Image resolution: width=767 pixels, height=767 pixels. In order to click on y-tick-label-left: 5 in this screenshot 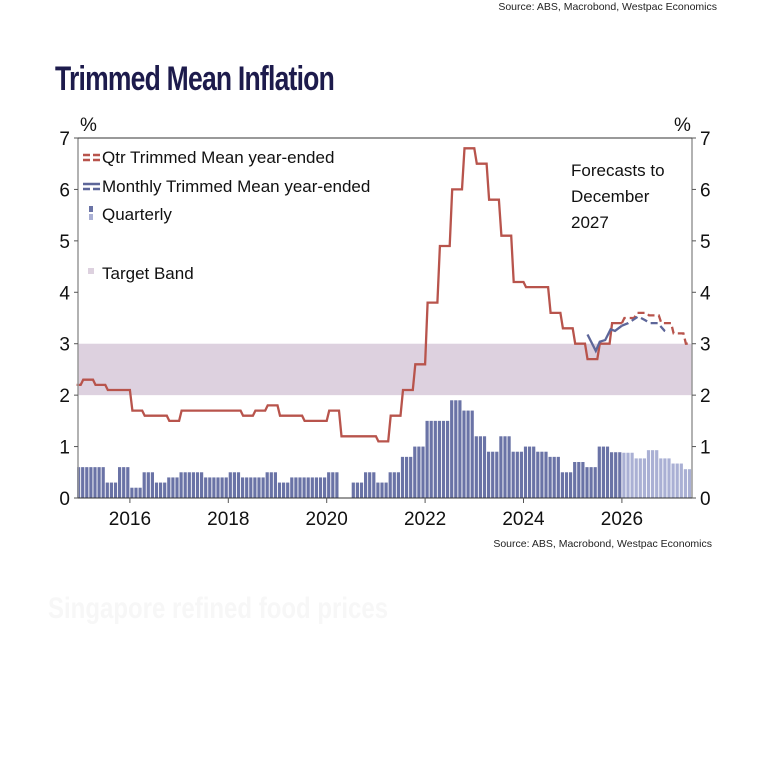, I will do `click(64, 242)`.